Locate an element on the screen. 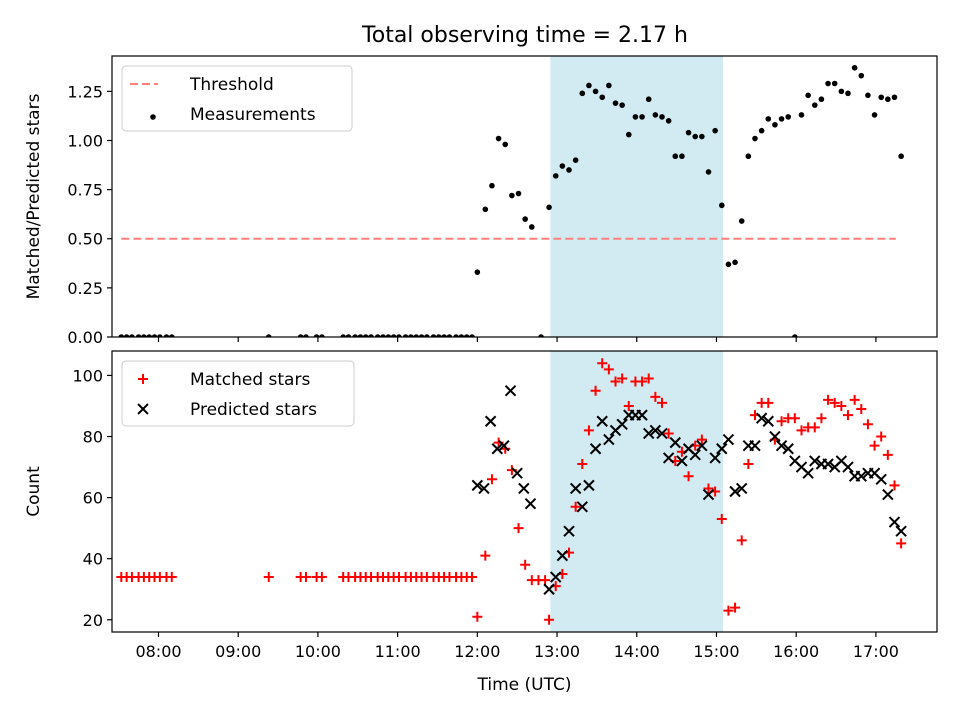 Image resolution: width=960 pixels, height=720 pixels. y-tick-label: 0.50 is located at coordinates (85, 239).